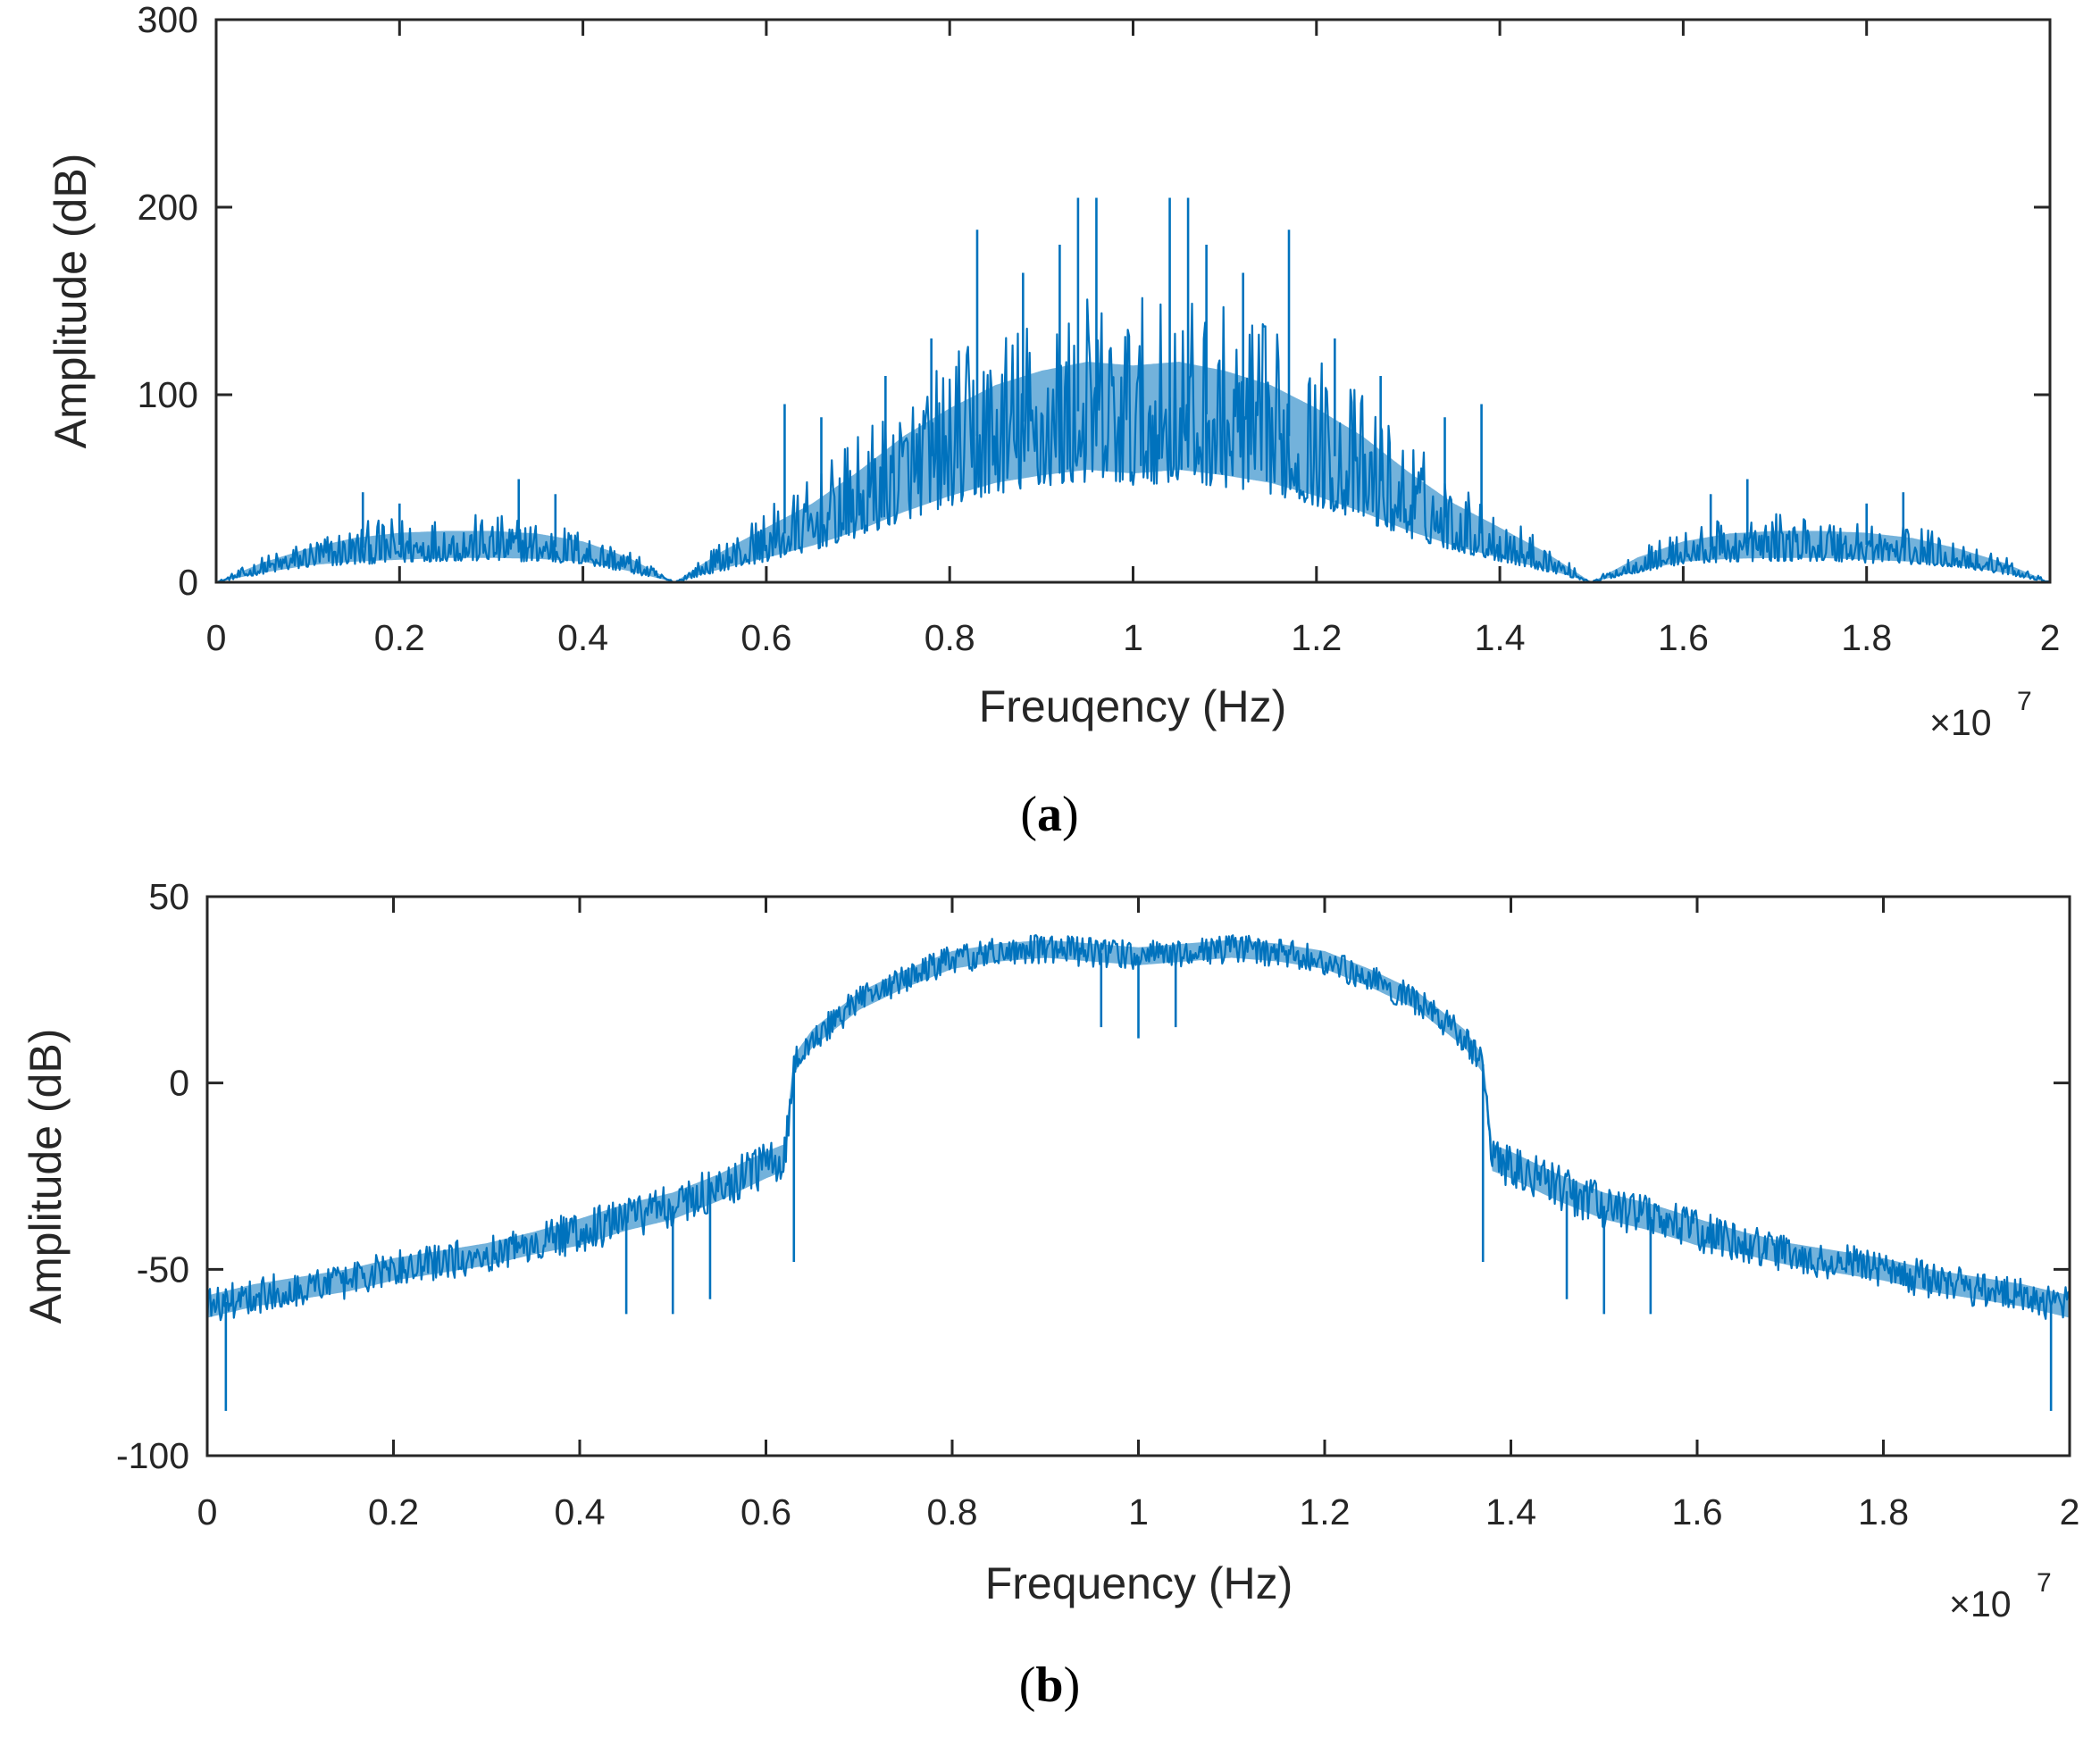  What do you see at coordinates (2044, 1583) in the screenshot?
I see `x-multiplier-exp-b: 7` at bounding box center [2044, 1583].